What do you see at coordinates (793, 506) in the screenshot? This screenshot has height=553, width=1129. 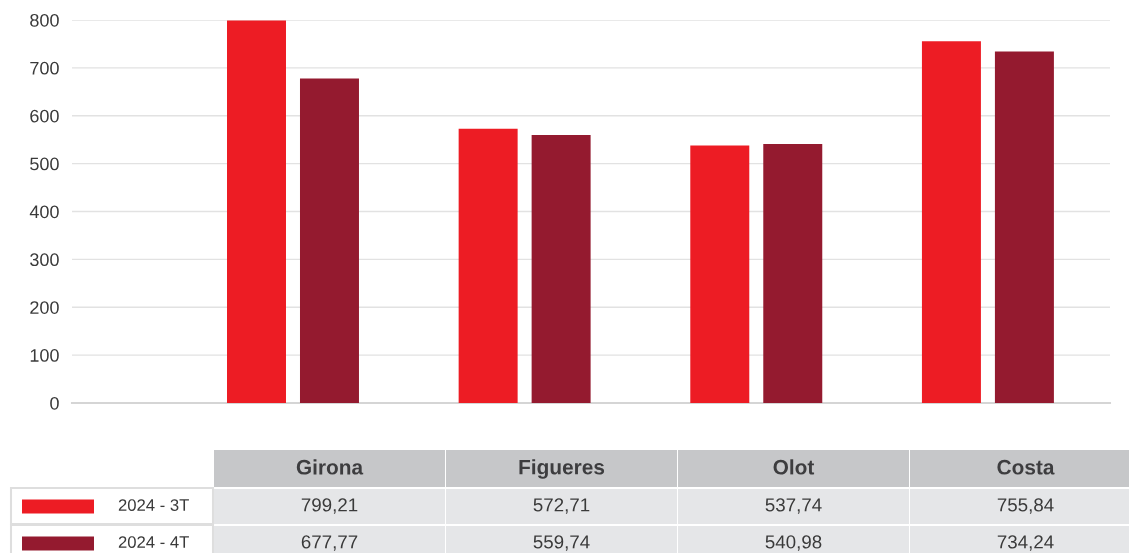 I see `data-label: 537,74` at bounding box center [793, 506].